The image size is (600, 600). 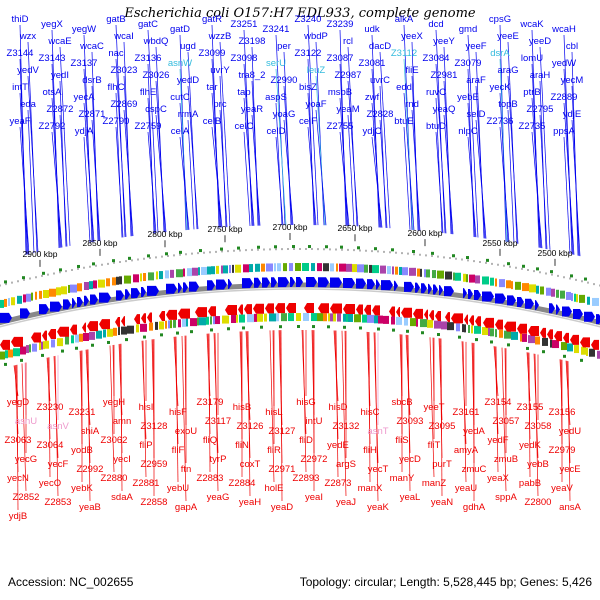 I want to click on reverse-gene-label: amyA, so click(x=466, y=450).